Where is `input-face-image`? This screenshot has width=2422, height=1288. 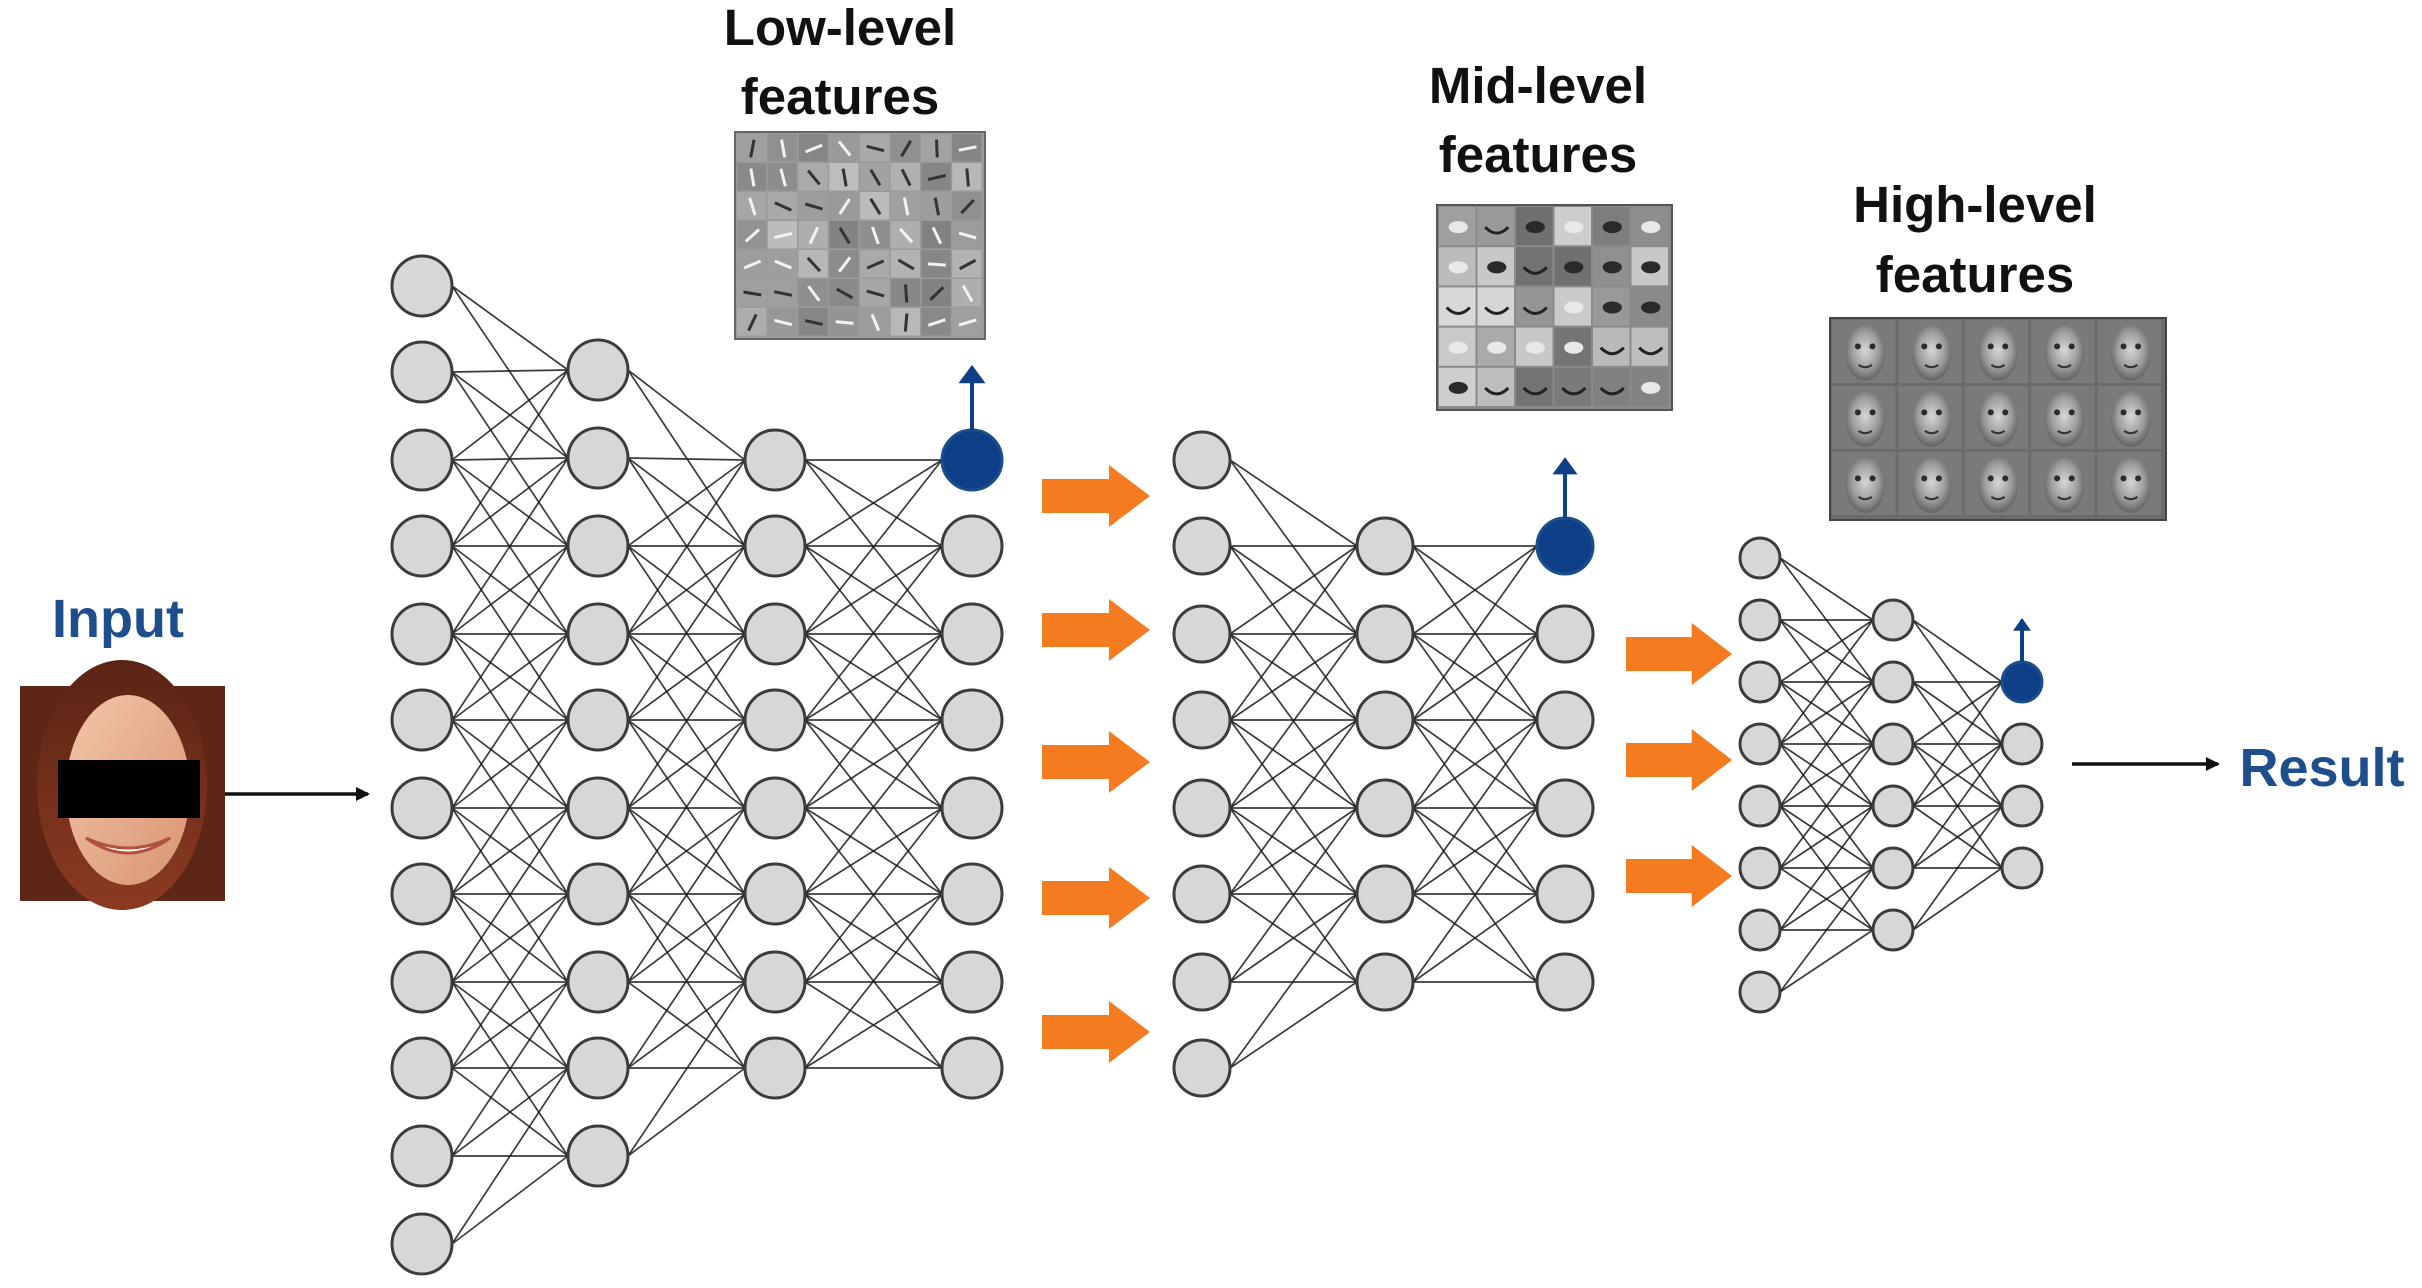
input-face-image is located at coordinates (122, 785).